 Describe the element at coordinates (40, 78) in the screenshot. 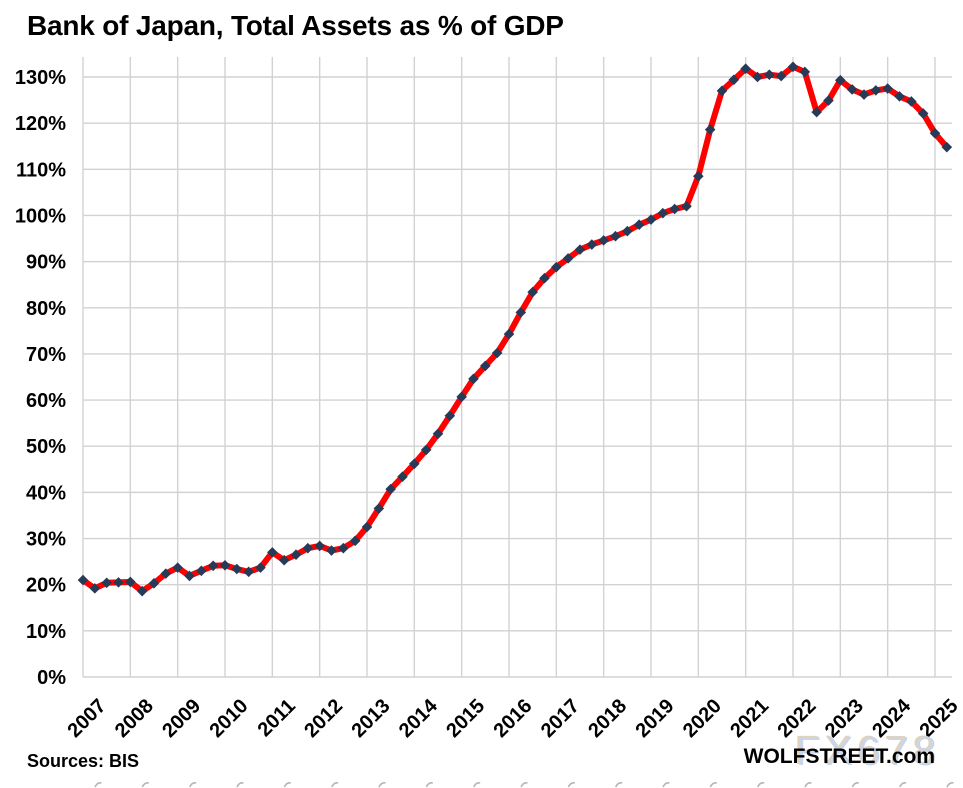

I see `y-axis-tick-label: 130%` at that location.